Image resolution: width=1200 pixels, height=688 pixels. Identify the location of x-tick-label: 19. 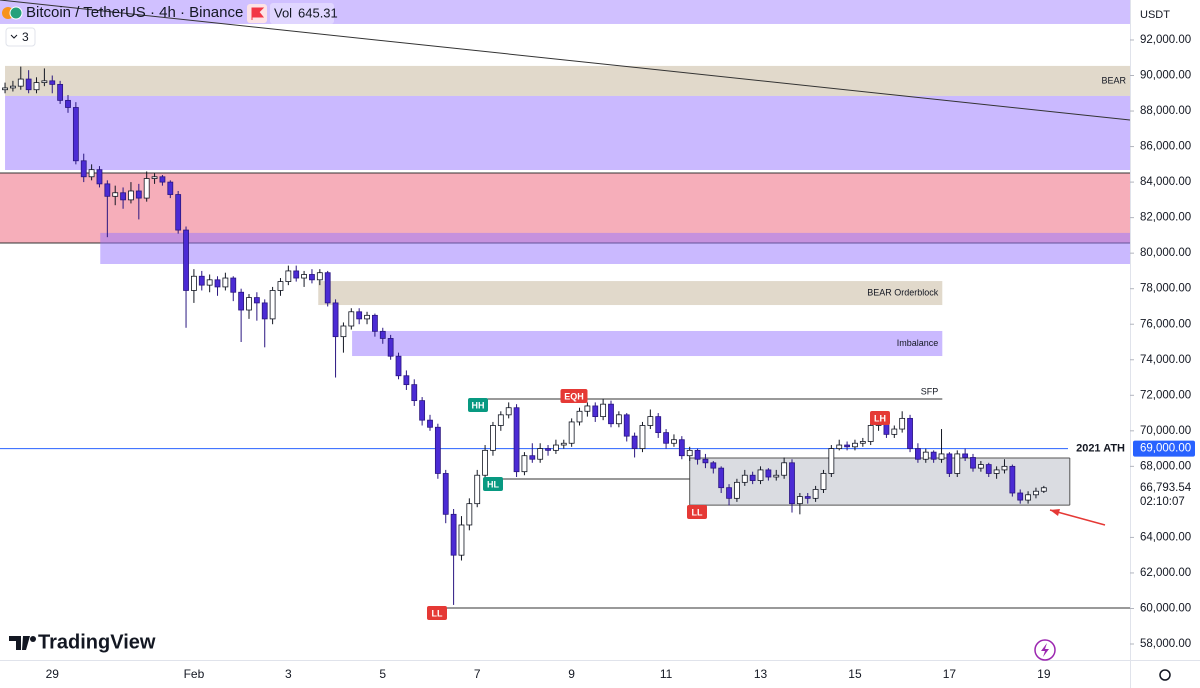
(1044, 674).